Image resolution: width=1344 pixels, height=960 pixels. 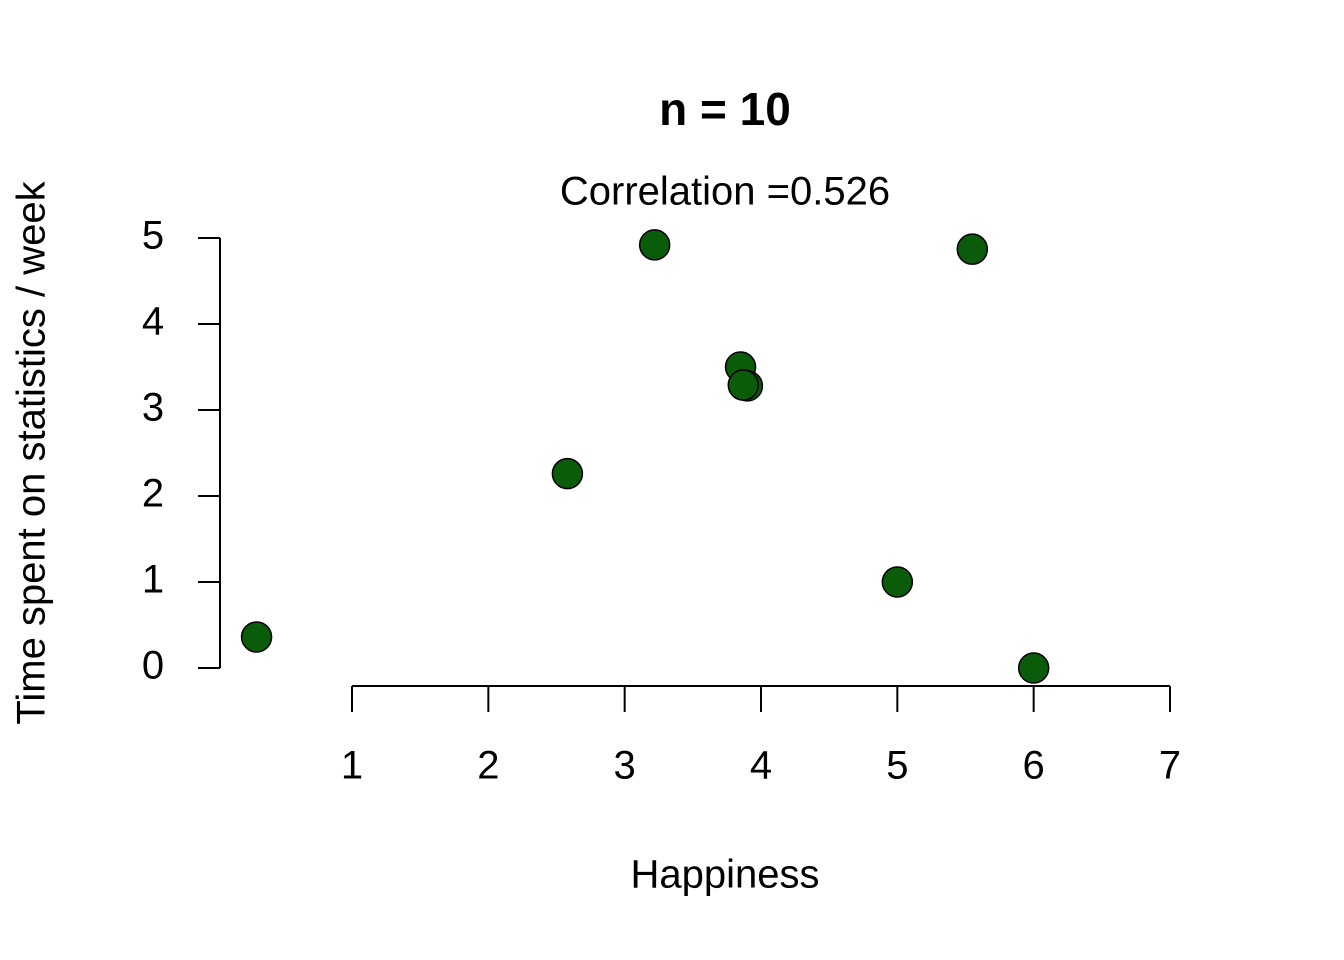 I want to click on y-tick-label: 3, so click(x=153, y=408).